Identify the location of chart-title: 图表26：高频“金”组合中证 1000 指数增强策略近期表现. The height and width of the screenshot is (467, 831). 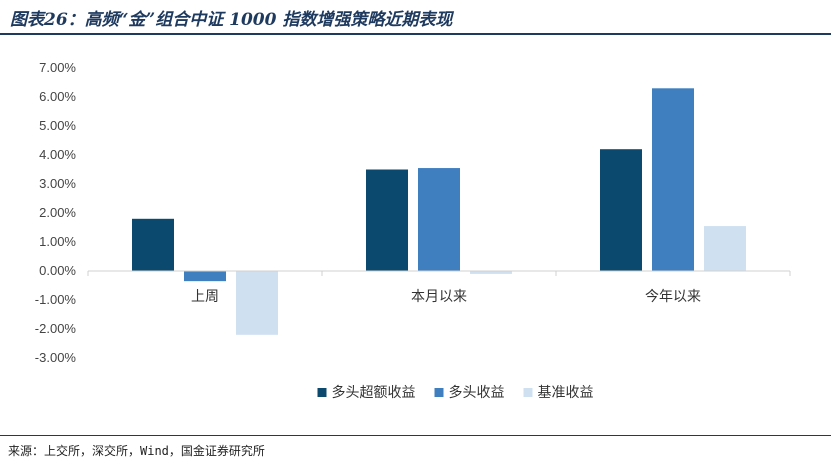
(231, 20).